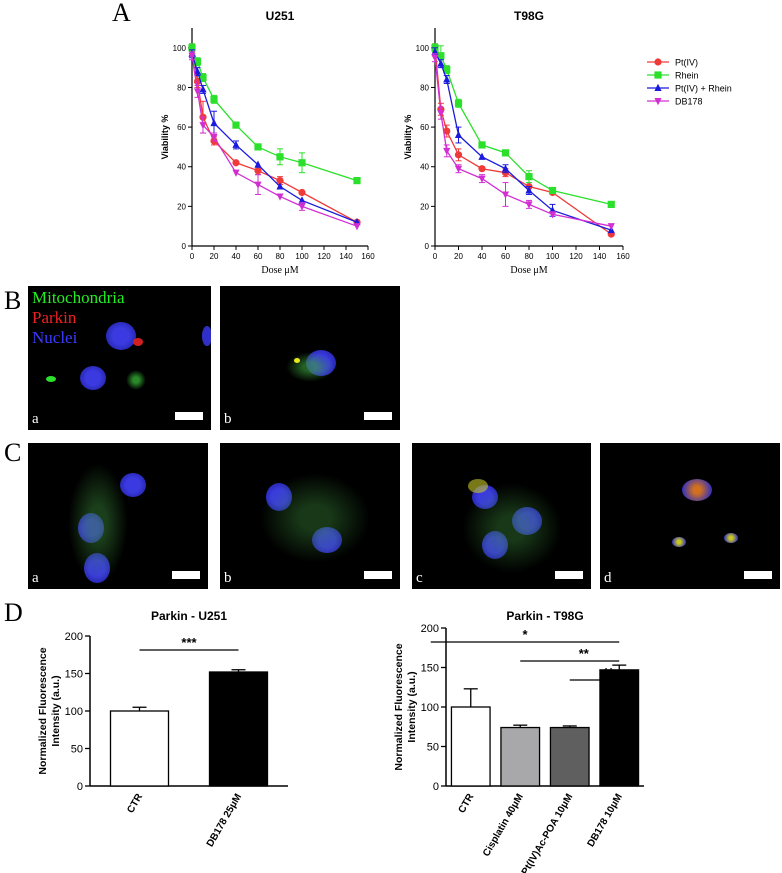  Describe the element at coordinates (35, 419) in the screenshot. I see `sublabel-a: a` at that location.